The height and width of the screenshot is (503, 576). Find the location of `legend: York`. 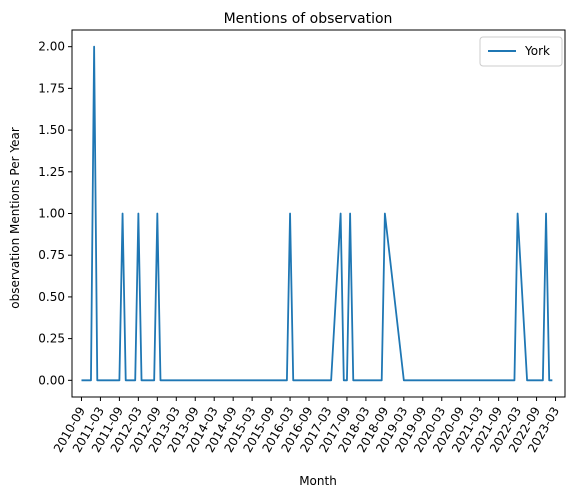

legend: York is located at coordinates (521, 51).